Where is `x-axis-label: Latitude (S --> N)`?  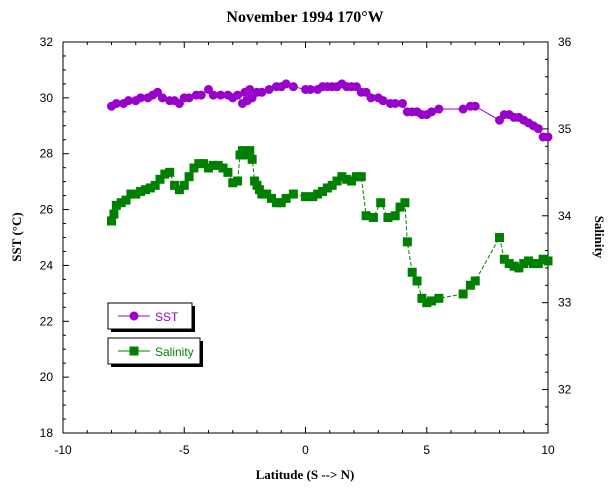
x-axis-label: Latitude (S --> N) is located at coordinates (305, 474).